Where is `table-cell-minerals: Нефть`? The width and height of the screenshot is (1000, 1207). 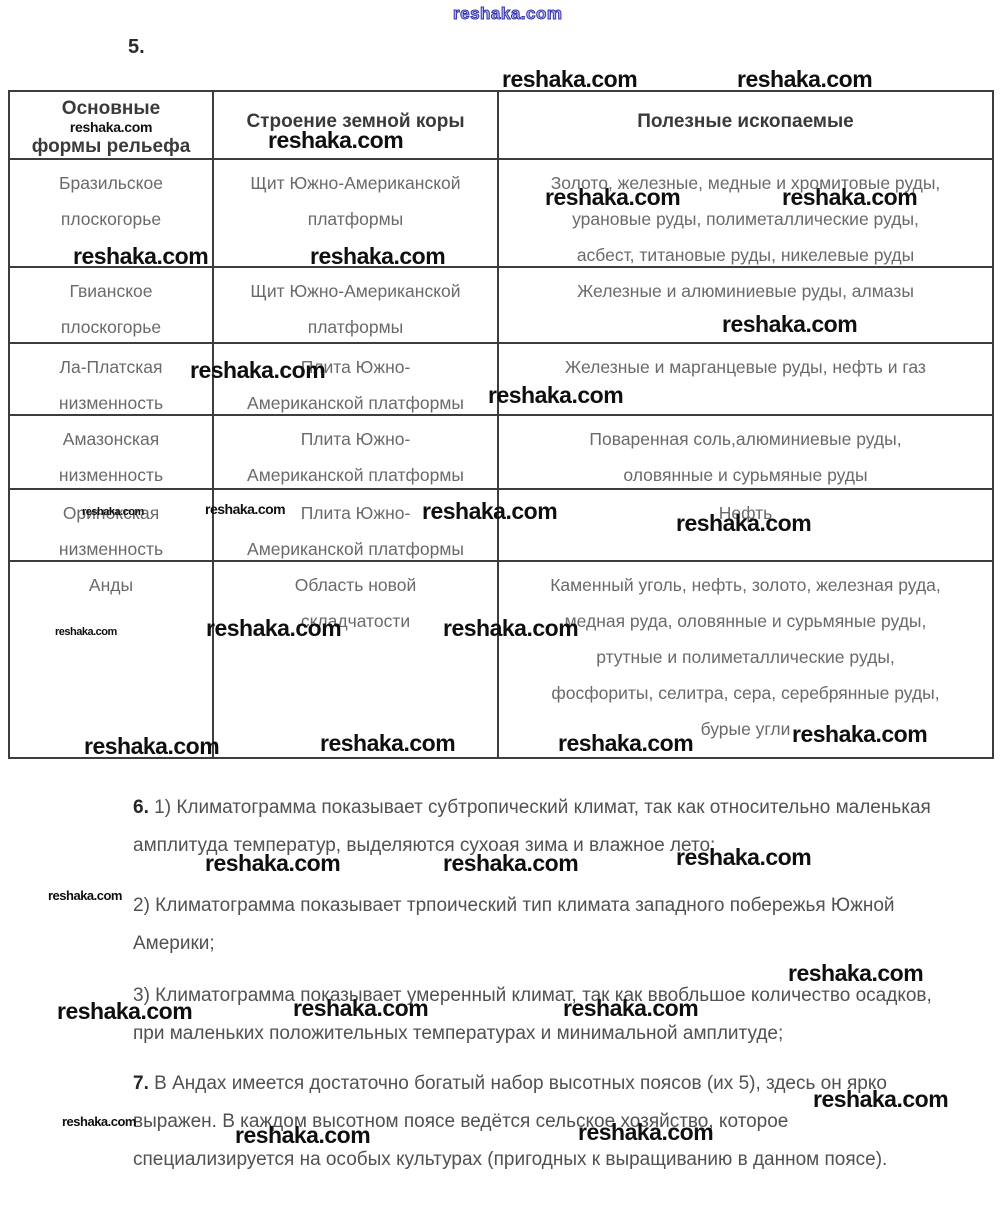
table-cell-minerals: Нефть is located at coordinates (745, 526).